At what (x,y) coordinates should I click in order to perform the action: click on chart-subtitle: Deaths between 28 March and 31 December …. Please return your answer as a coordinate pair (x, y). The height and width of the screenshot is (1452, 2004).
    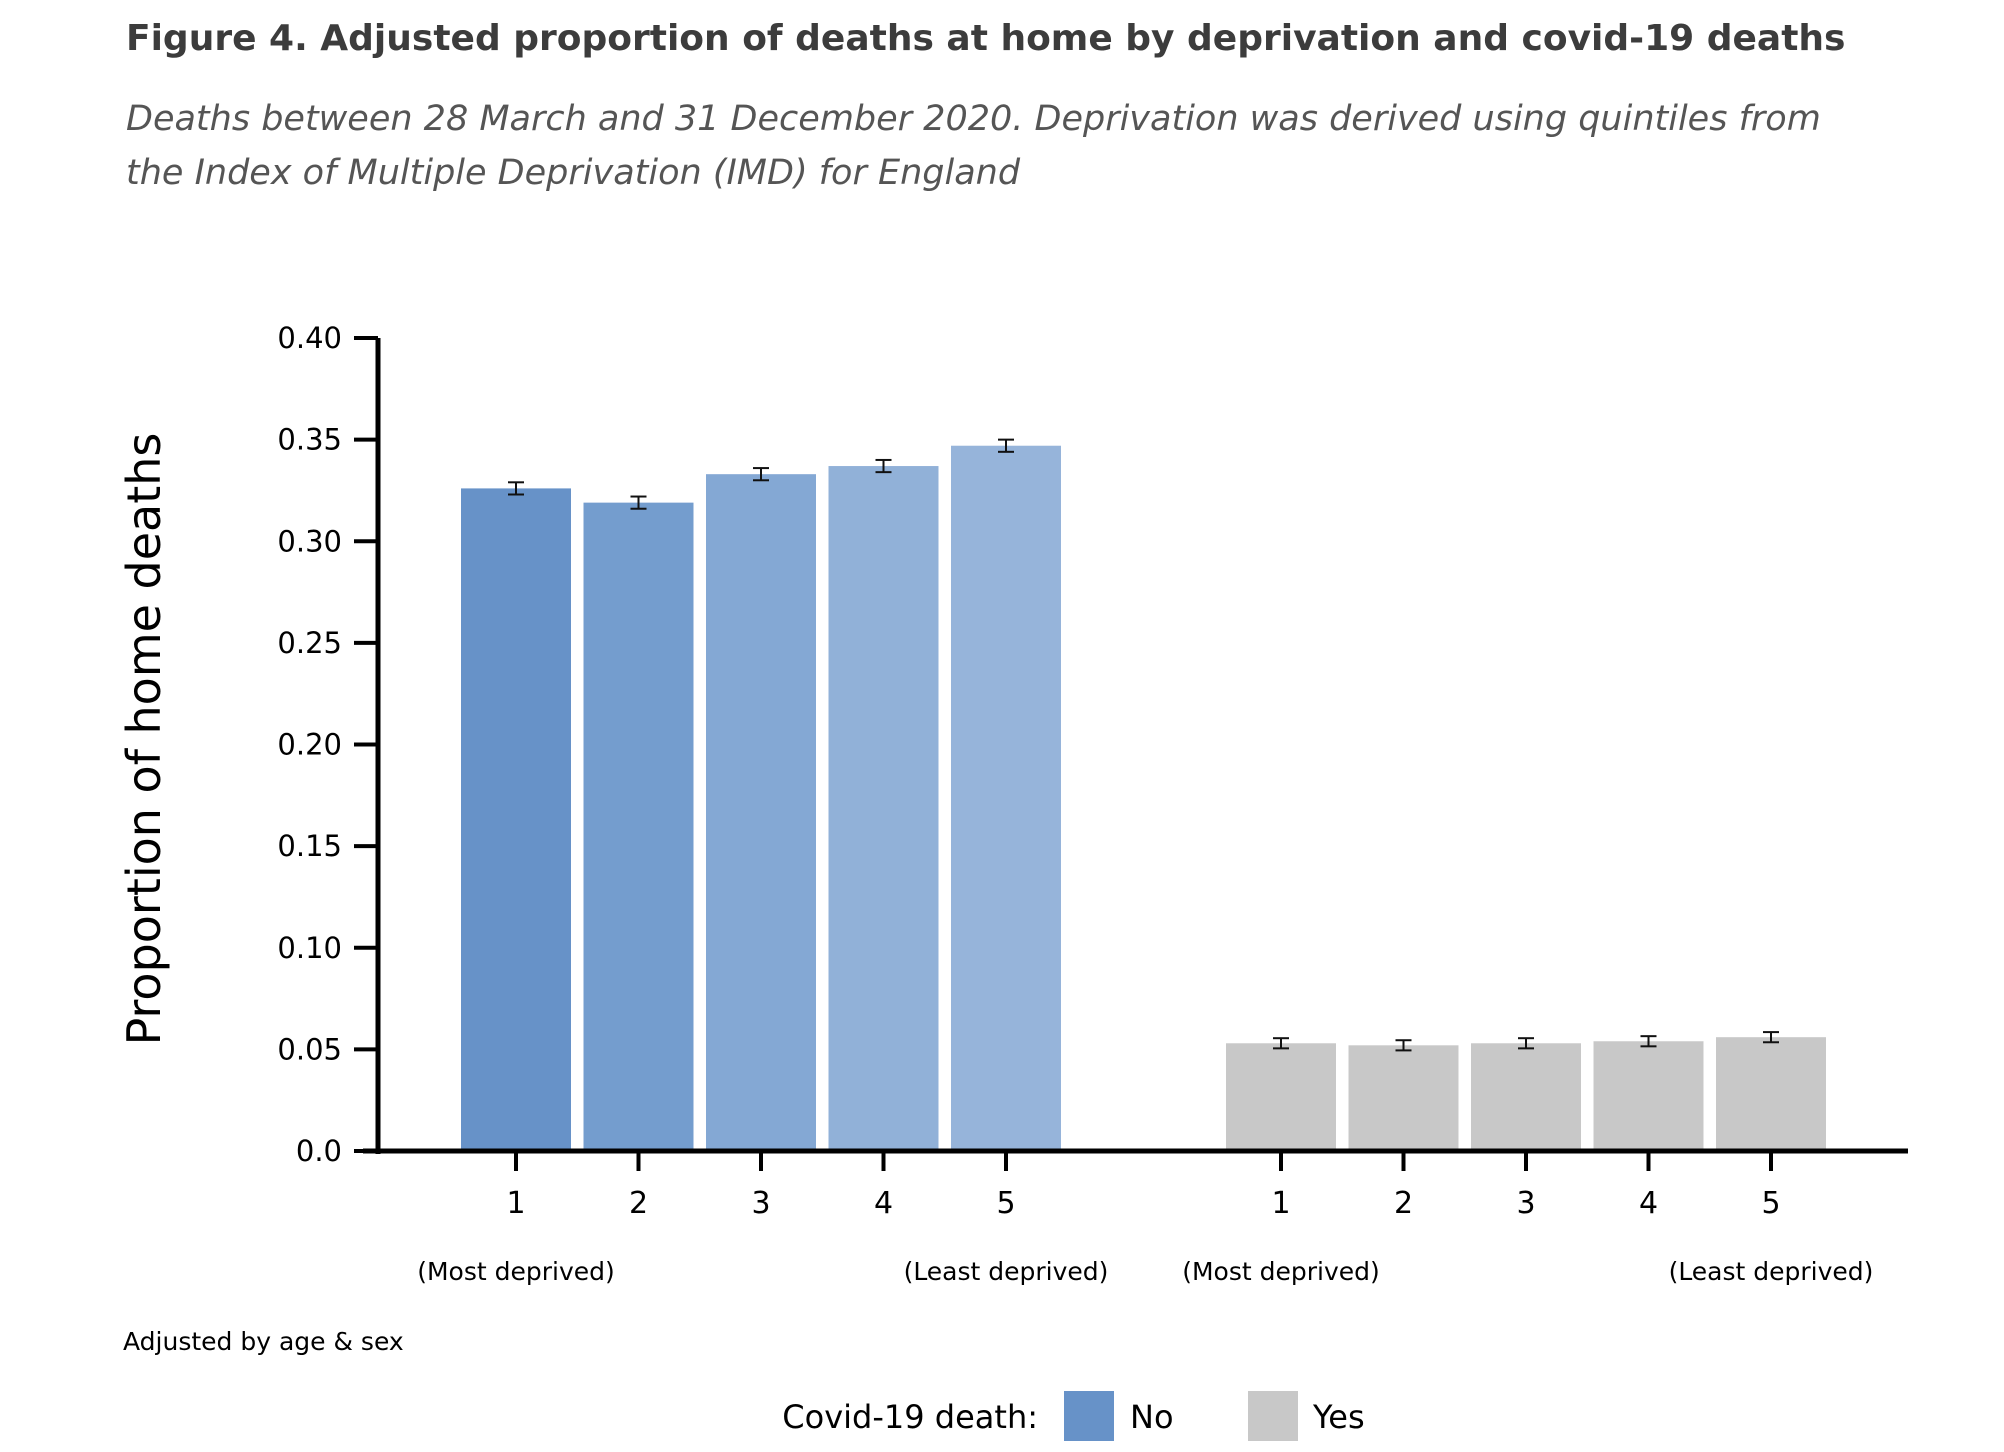
    Looking at the image, I should click on (973, 146).